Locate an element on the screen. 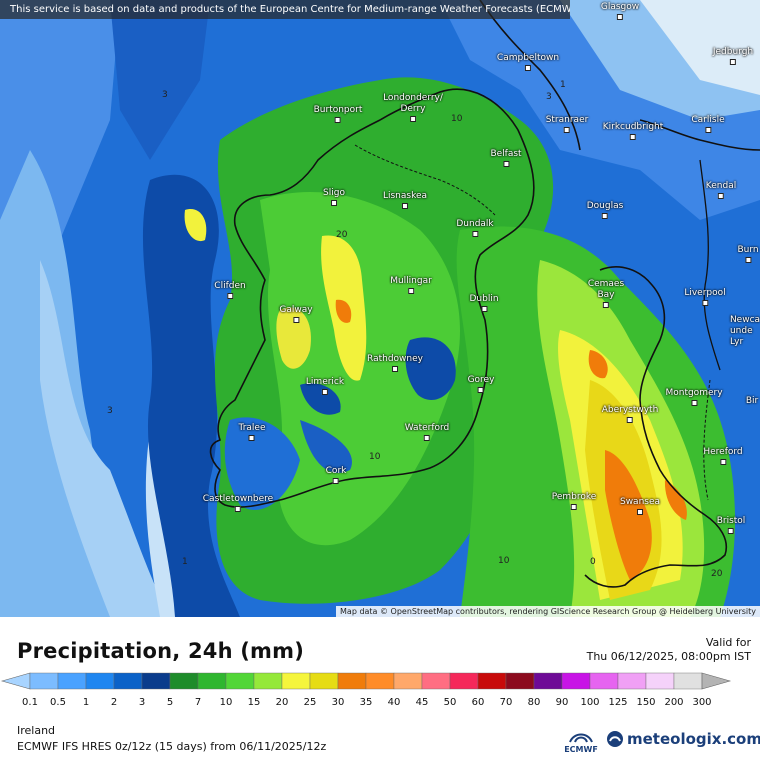  city-label: Londonderry/ Derry is located at coordinates (413, 103).